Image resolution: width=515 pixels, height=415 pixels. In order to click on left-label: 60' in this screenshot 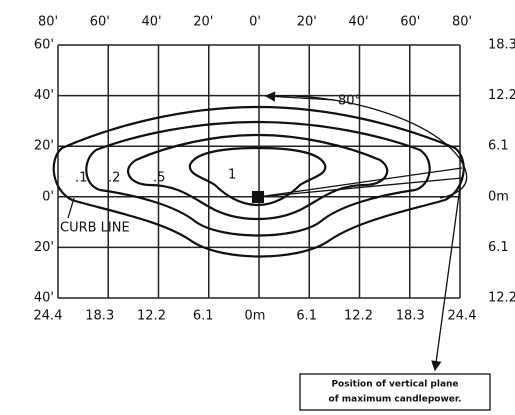, I will do `click(44, 45)`.